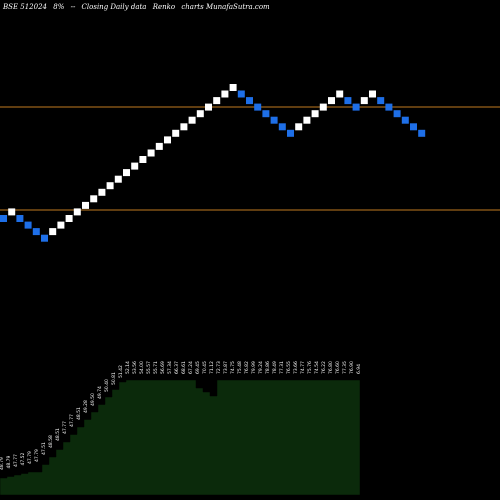  What do you see at coordinates (240, 367) in the screenshot?
I see `volume-value-label: 75.48` at bounding box center [240, 367].